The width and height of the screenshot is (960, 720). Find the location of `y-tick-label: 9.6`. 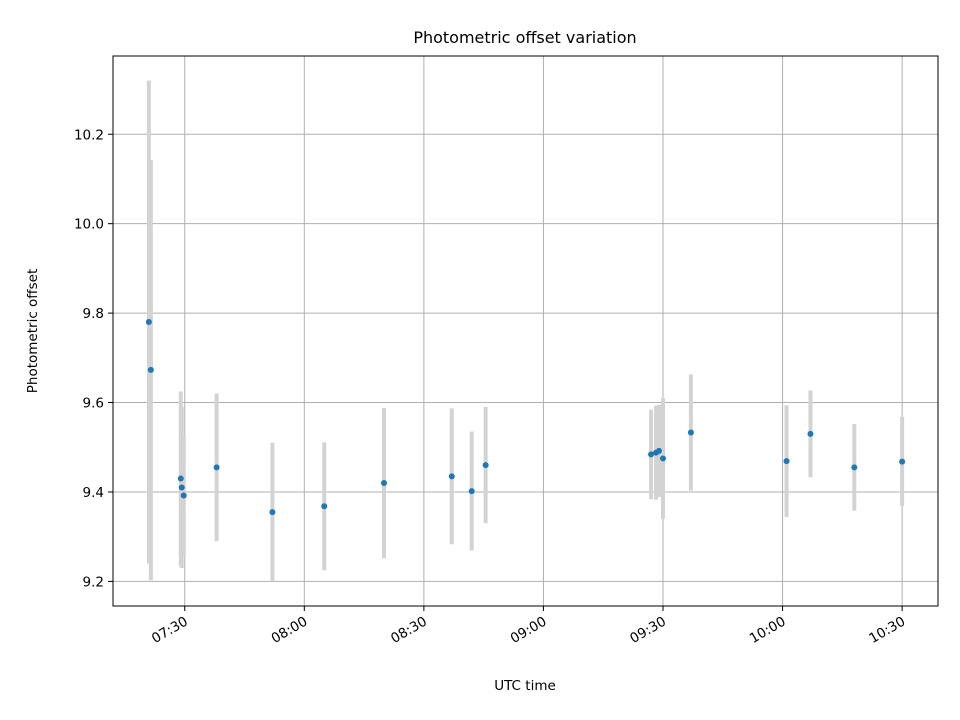

y-tick-label: 9.6 is located at coordinates (93, 404).